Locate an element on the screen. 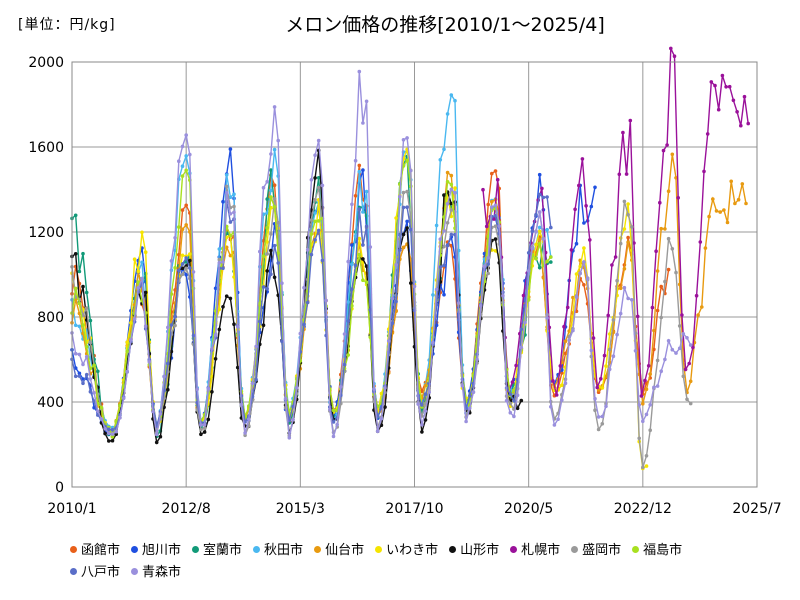 The width and height of the screenshot is (800, 600). legend-label: 仙台市 is located at coordinates (345, 550).